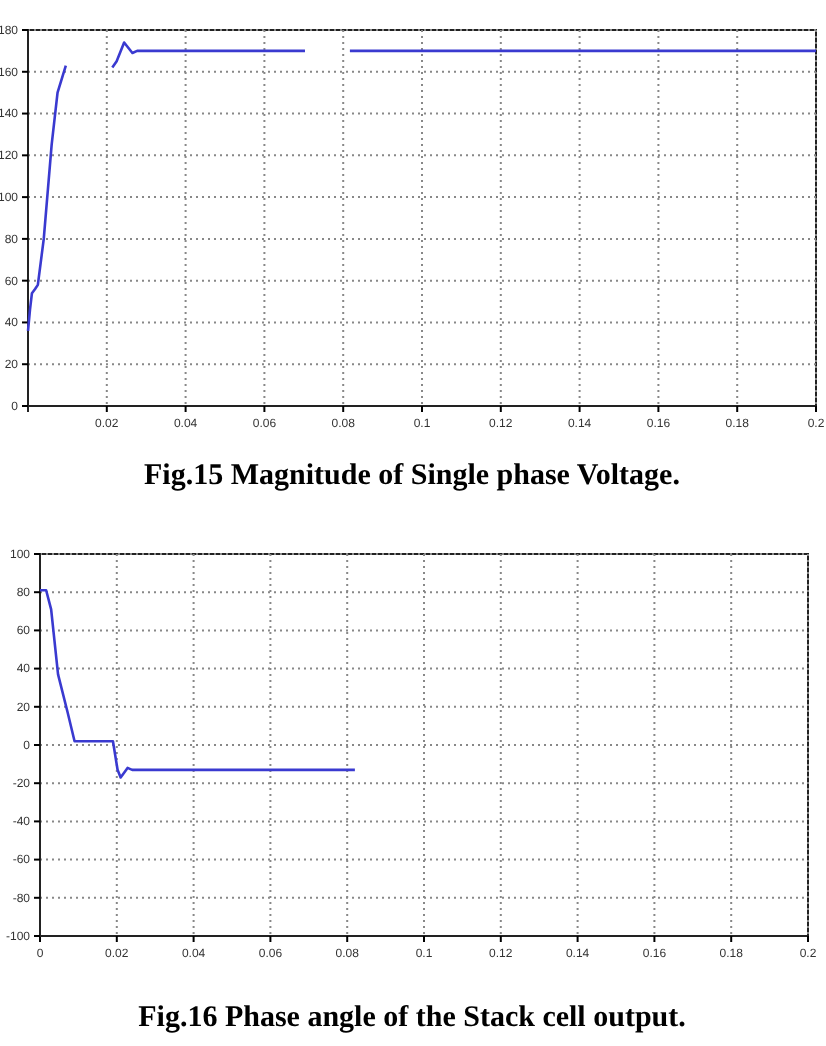  I want to click on text: Fig.15 Magnitude of Single phase Voltage., so click(412, 476).